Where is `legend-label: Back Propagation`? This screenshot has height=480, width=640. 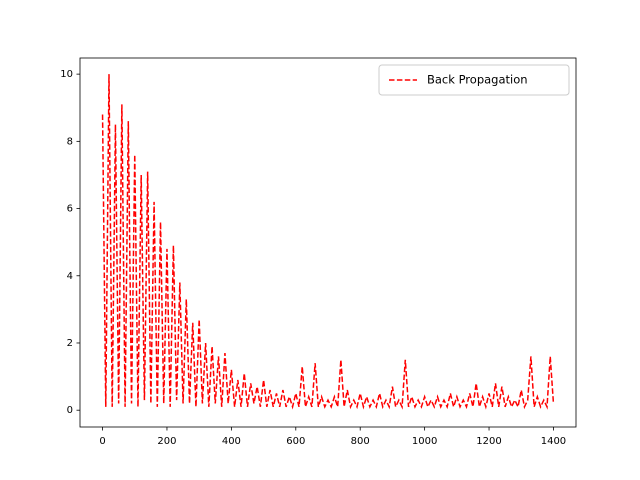
legend-label: Back Propagation is located at coordinates (477, 80).